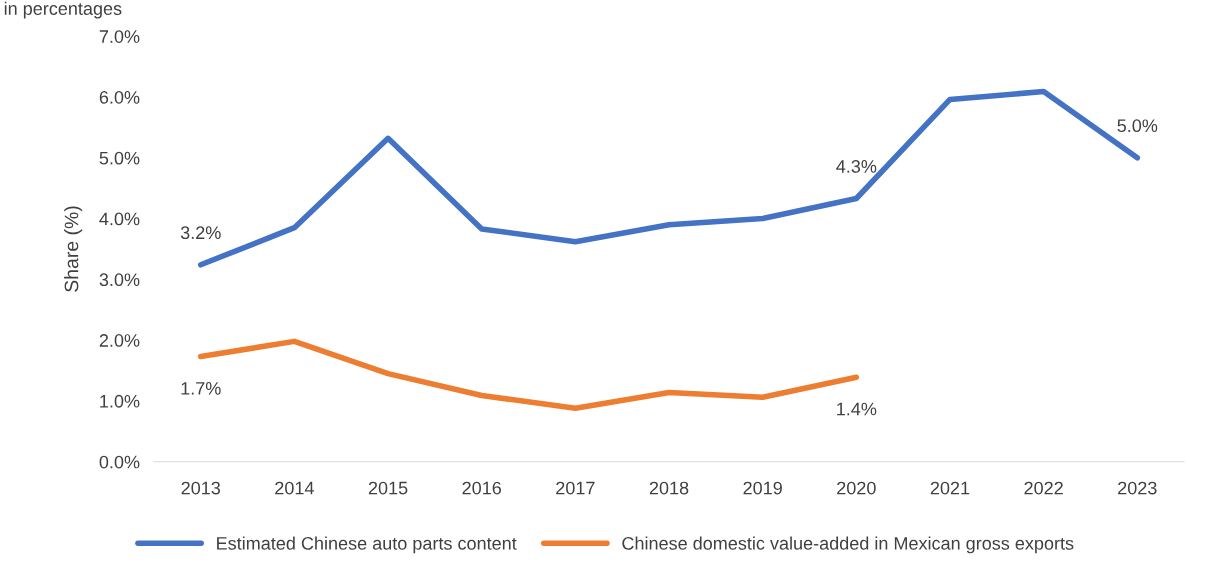  I want to click on data-label: 5.0%, so click(1137, 126).